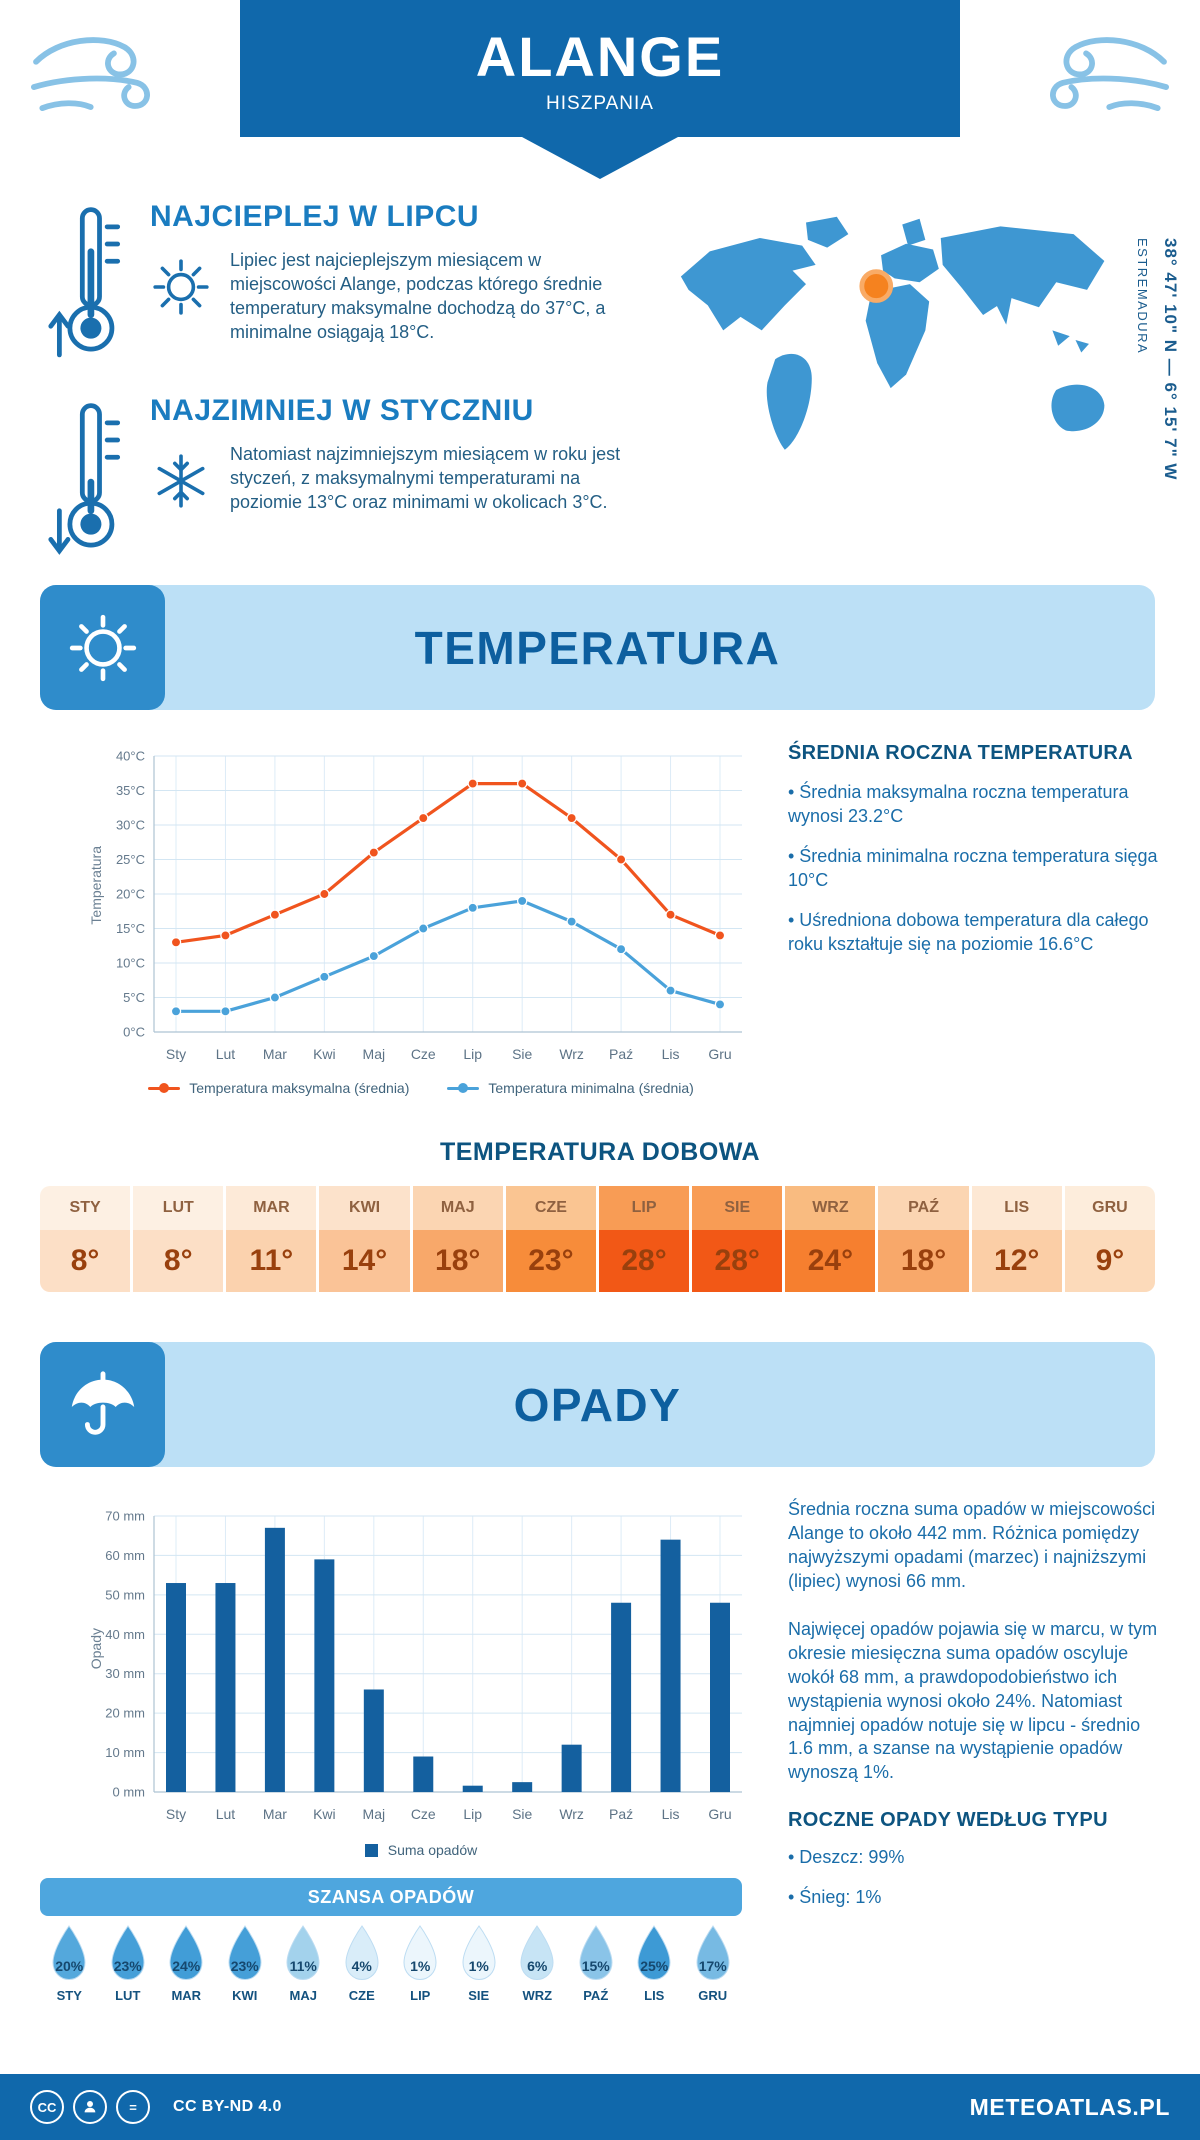 The width and height of the screenshot is (1200, 2140). What do you see at coordinates (713, 1995) in the screenshot?
I see `rain-chance-month: GRU` at bounding box center [713, 1995].